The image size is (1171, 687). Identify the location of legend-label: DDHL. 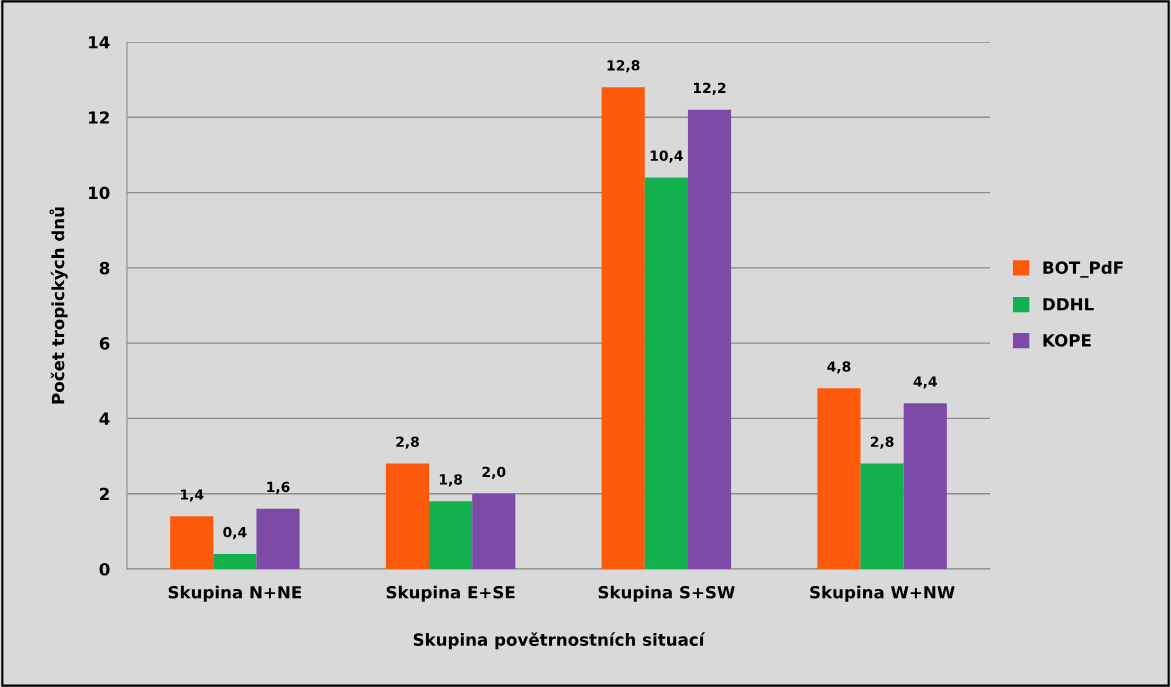
(1068, 304).